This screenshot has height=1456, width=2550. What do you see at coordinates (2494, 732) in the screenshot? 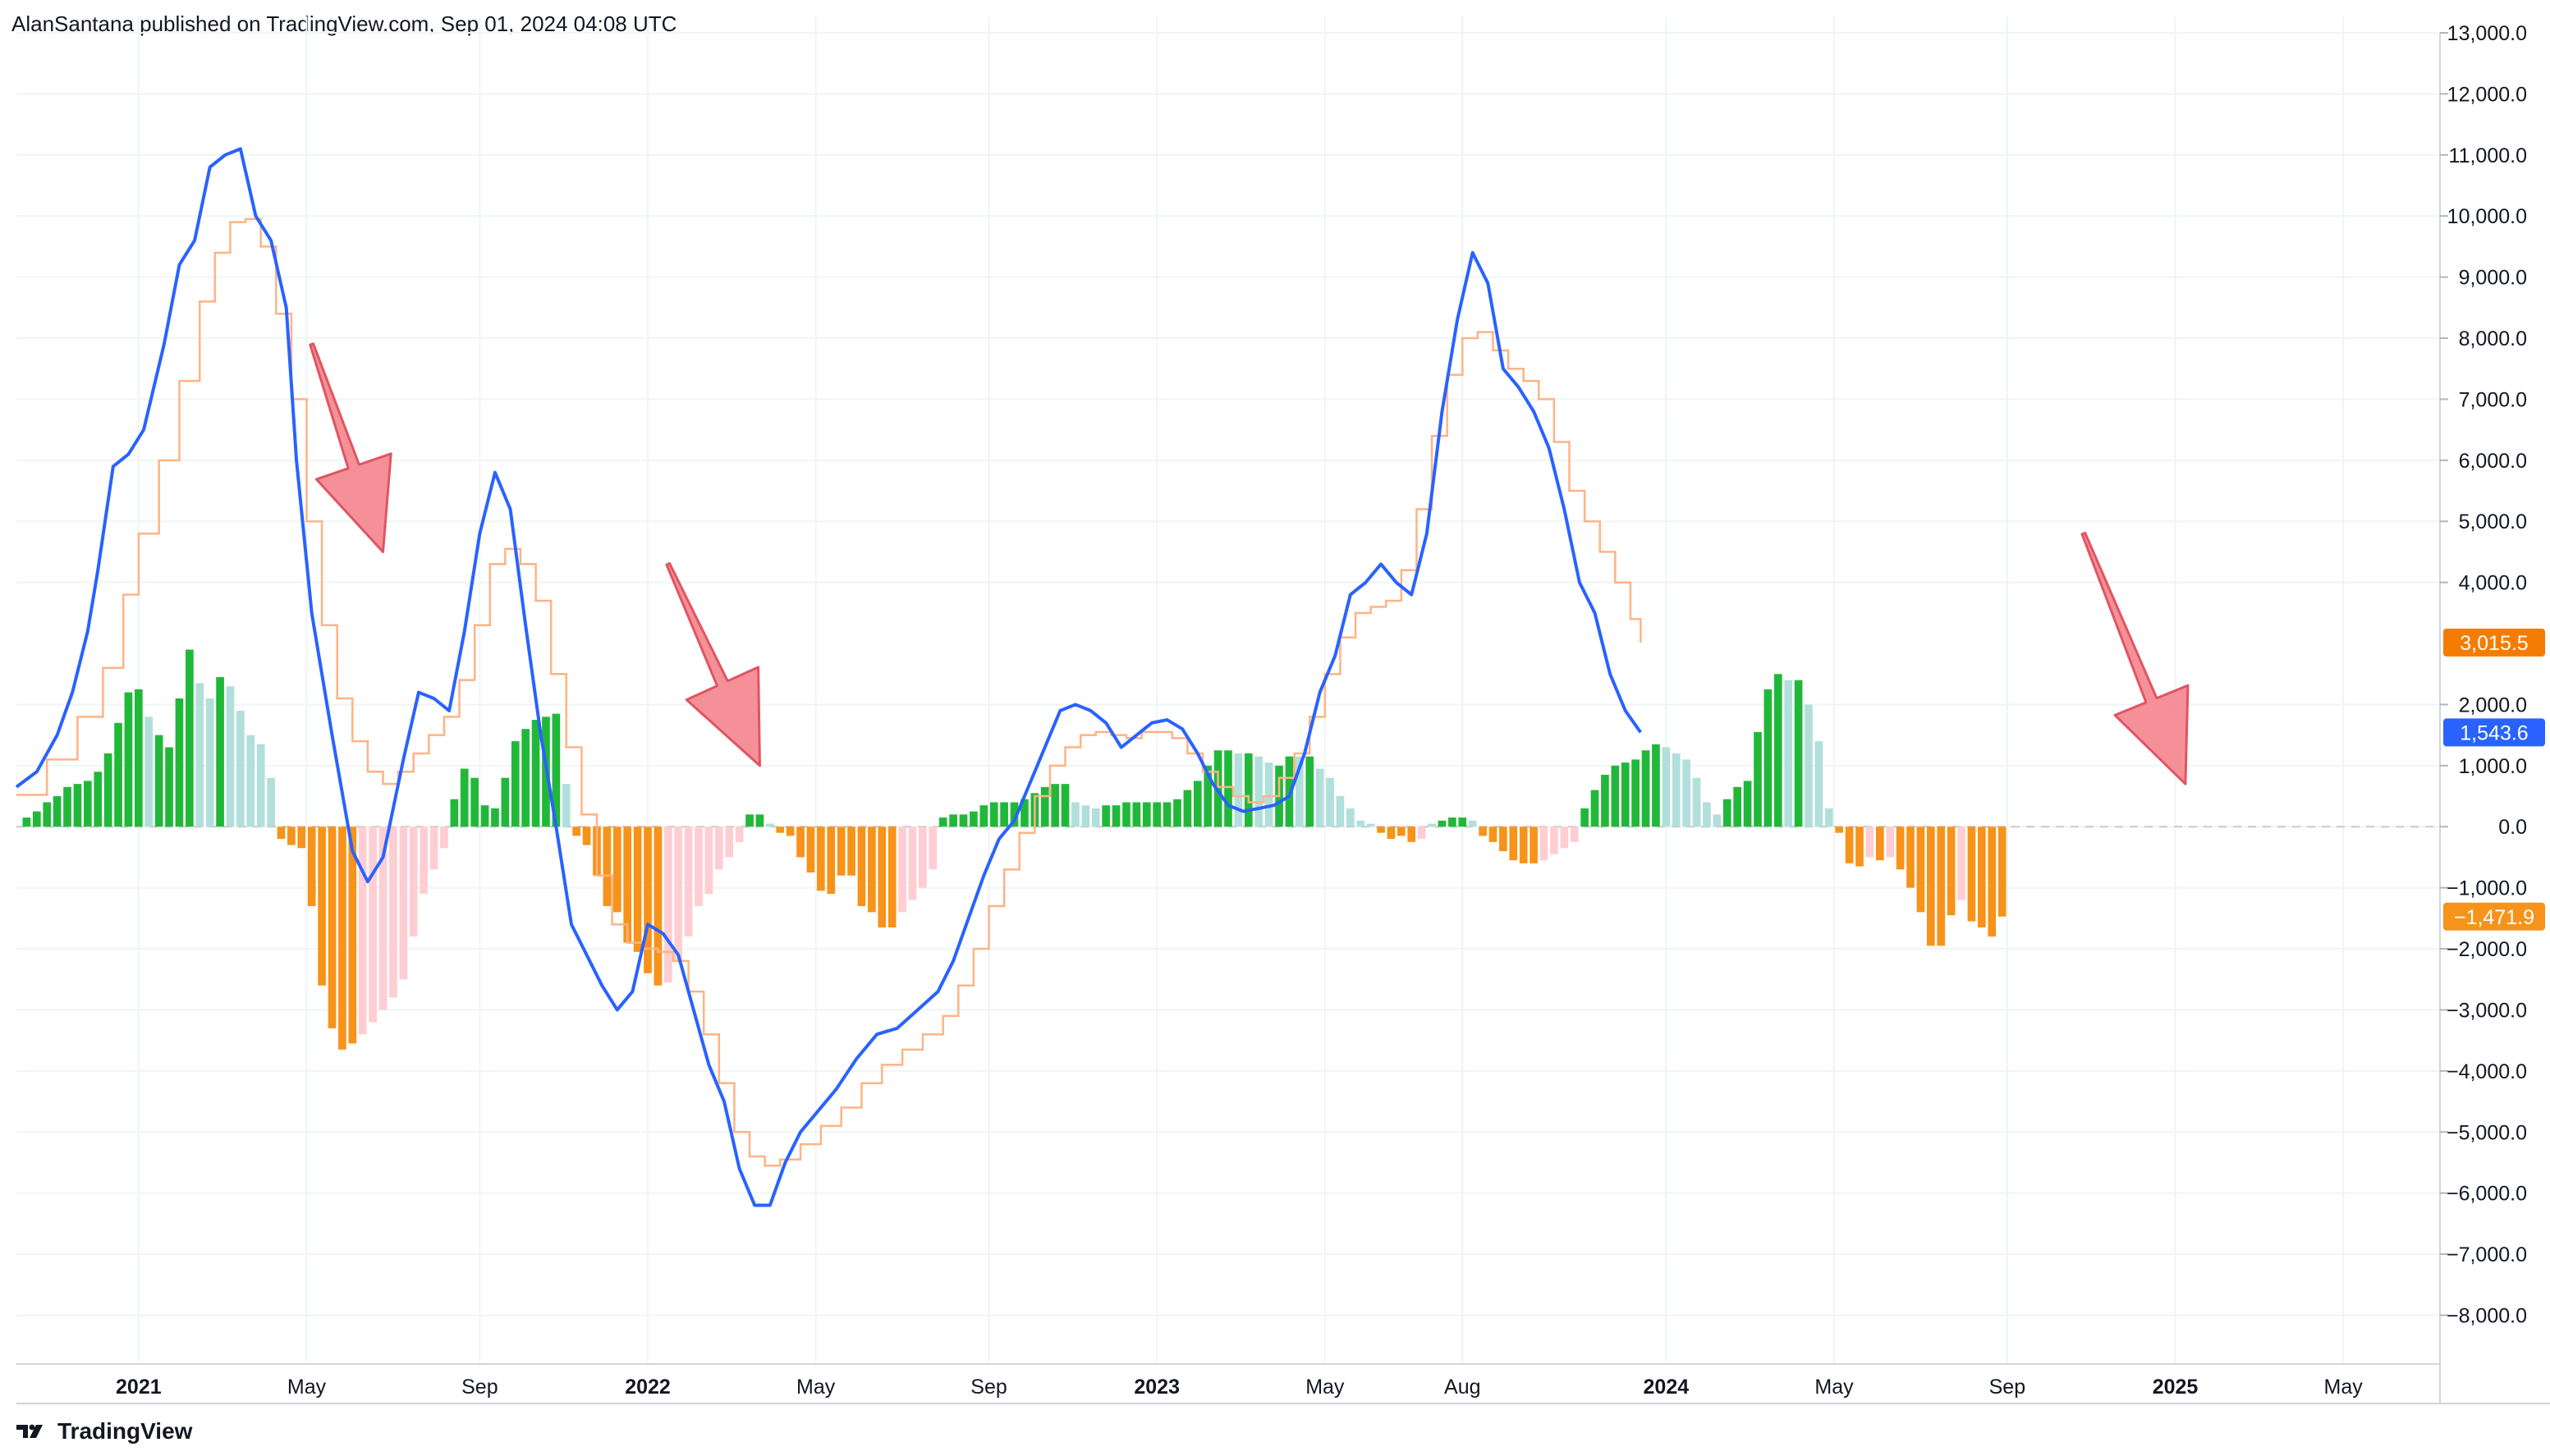
I see `price-label-text: 1,543.6` at bounding box center [2494, 732].